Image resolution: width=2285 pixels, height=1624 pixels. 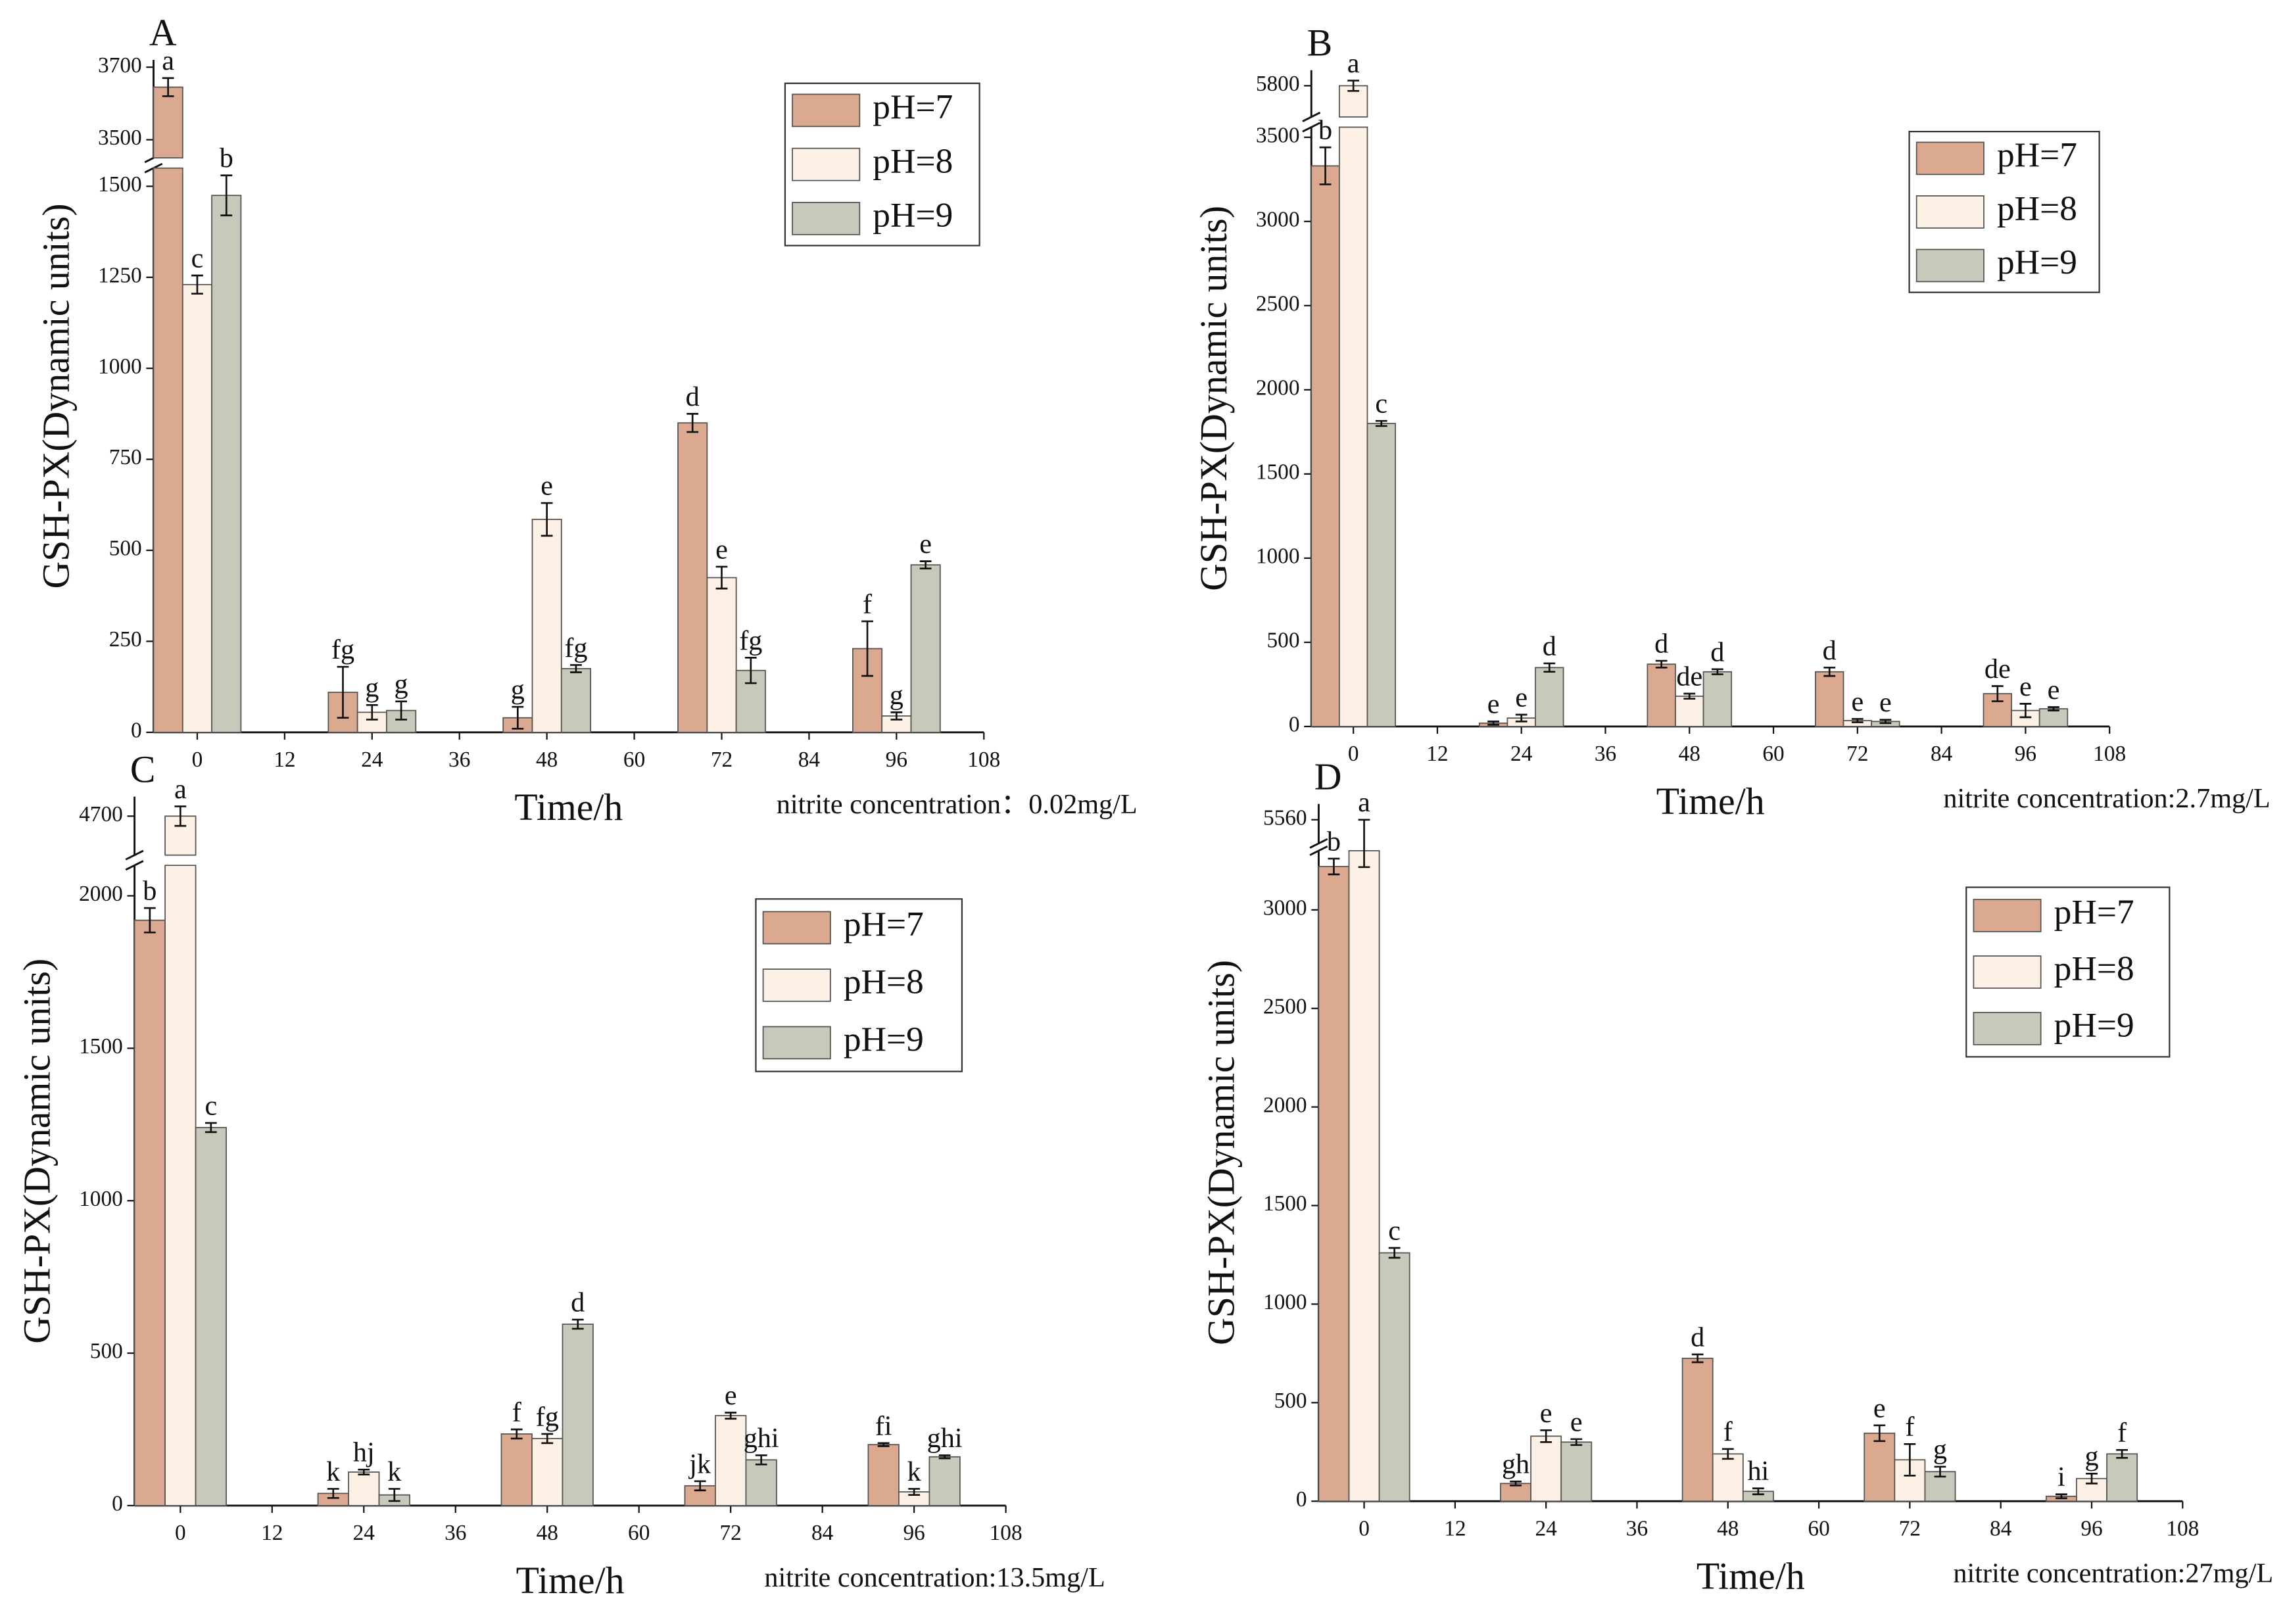 I want to click on letter-label: d, so click(x=1697, y=1337).